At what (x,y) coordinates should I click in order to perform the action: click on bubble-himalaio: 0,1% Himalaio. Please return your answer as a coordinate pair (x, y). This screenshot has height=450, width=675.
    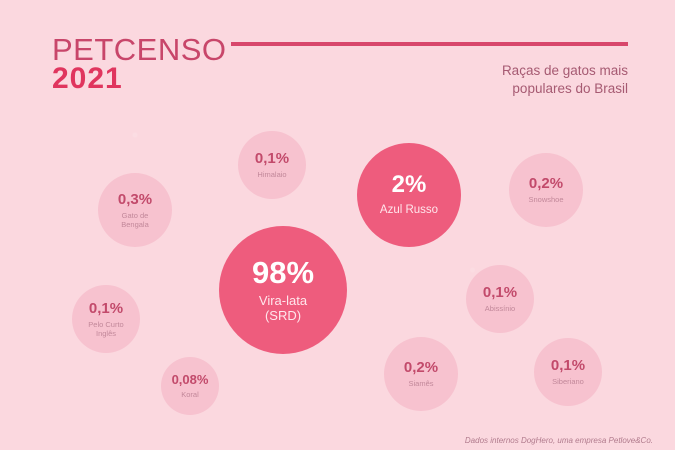
    Looking at the image, I should click on (272, 165).